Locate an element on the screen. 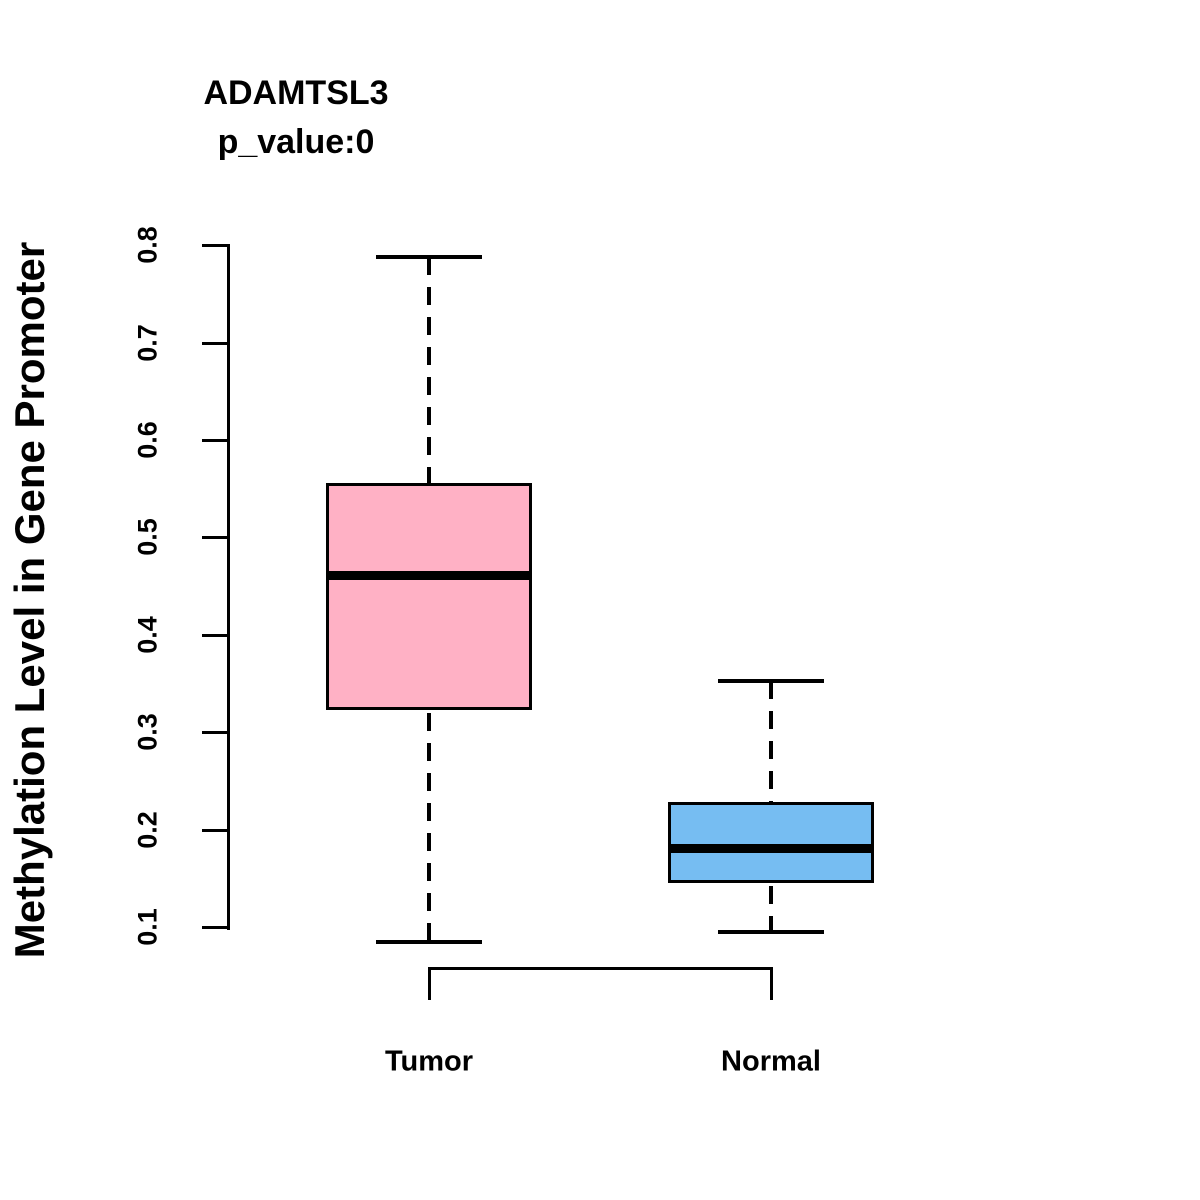 The image size is (1200, 1200). x-axis-category-normal: Normal is located at coordinates (771, 1061).